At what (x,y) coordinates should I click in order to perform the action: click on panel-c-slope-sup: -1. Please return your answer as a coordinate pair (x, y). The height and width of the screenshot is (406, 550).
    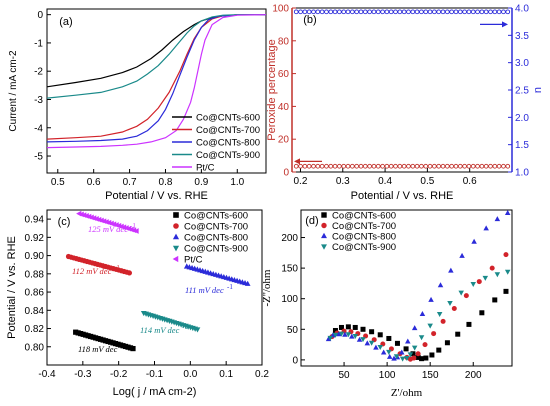
    Looking at the image, I should click on (123, 346).